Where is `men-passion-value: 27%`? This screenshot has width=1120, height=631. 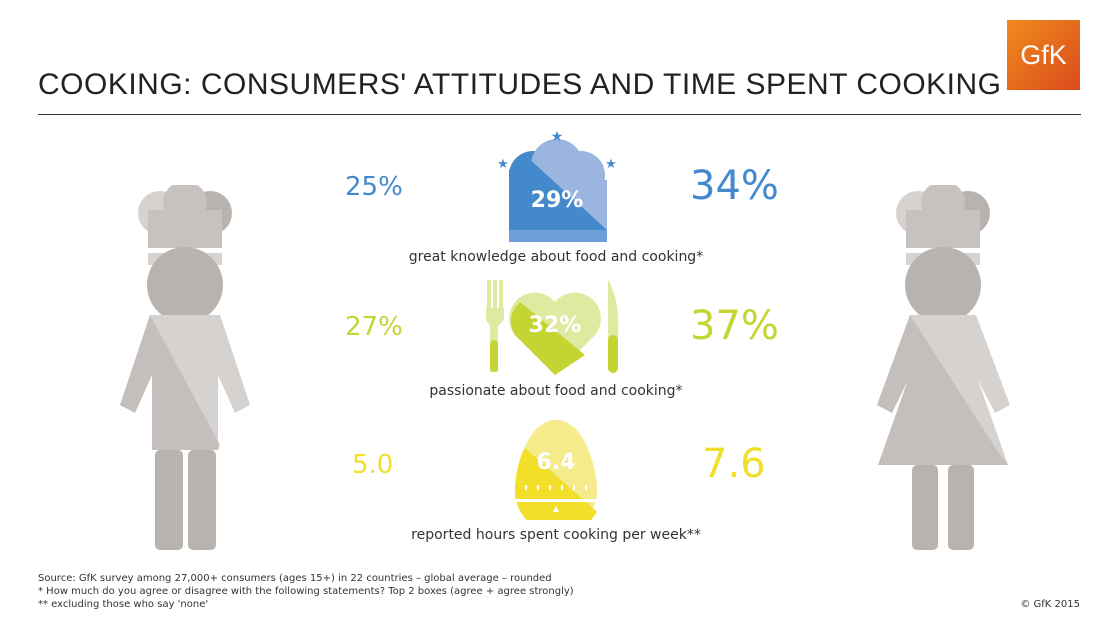 men-passion-value: 27% is located at coordinates (374, 327).